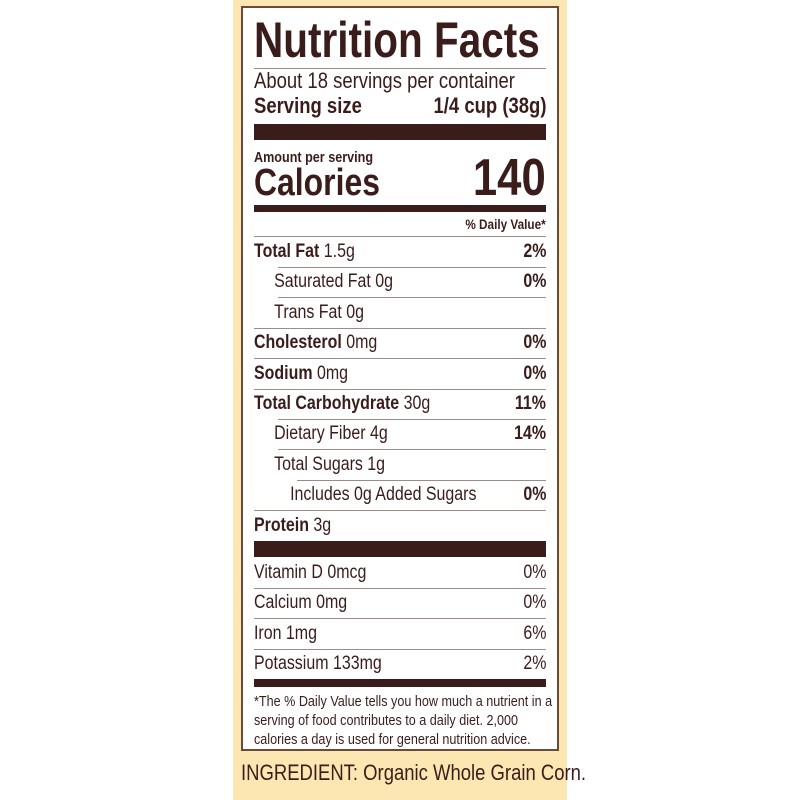 The height and width of the screenshot is (800, 800). Describe the element at coordinates (317, 183) in the screenshot. I see `calories-label: Calories` at that location.